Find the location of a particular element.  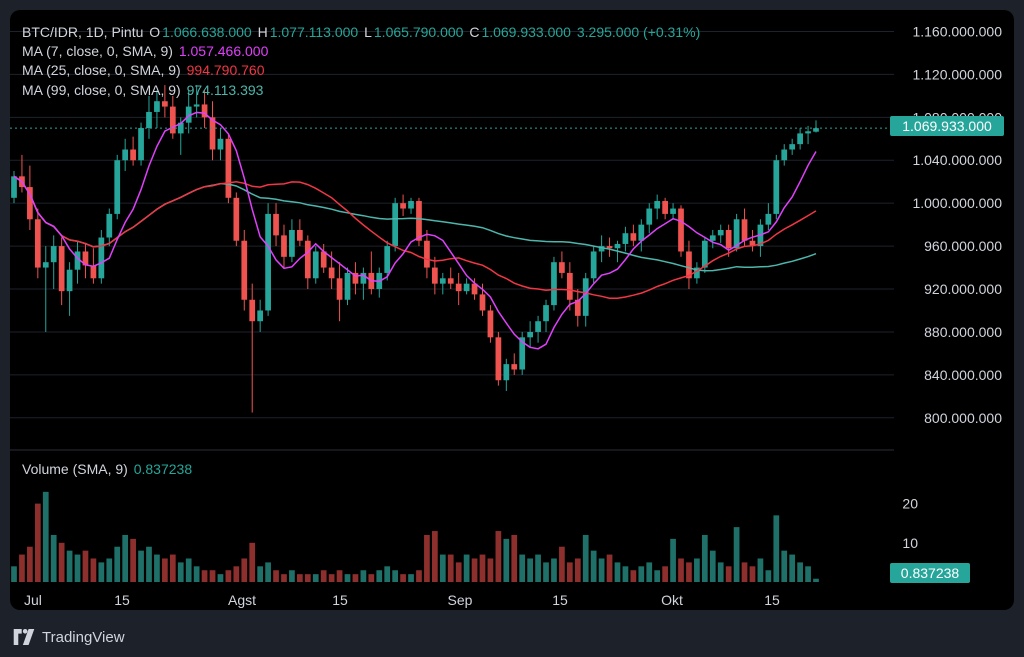

ma25-line is located at coordinates (415, 237).